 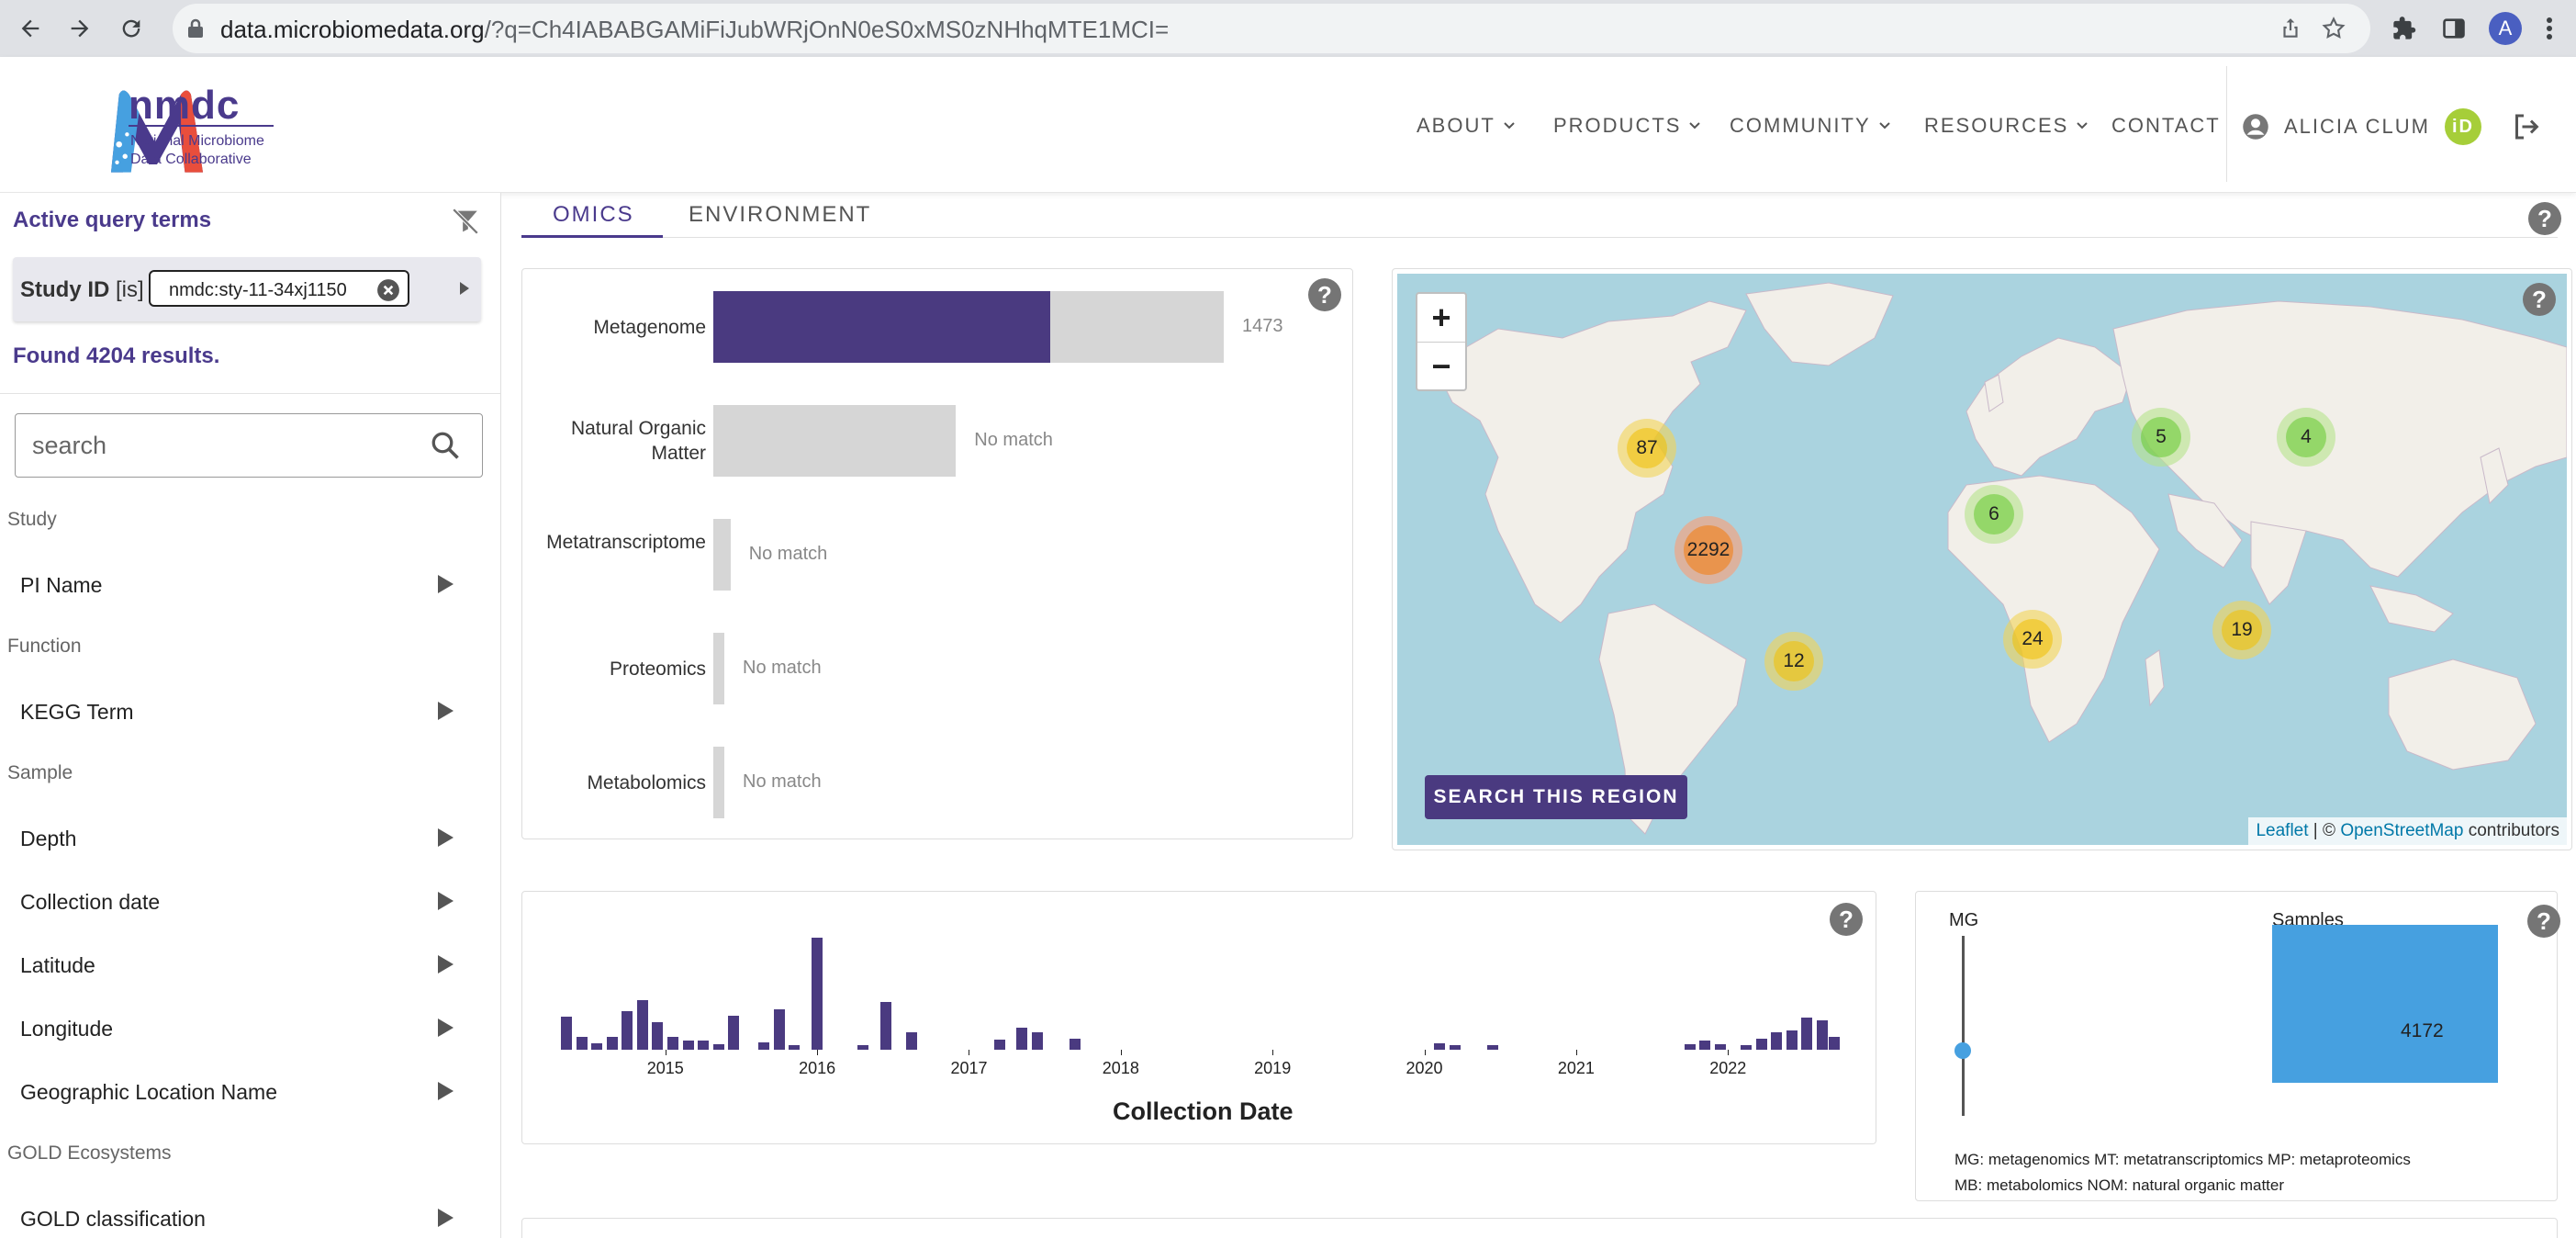 What do you see at coordinates (2282, 830) in the screenshot?
I see `leaflet-link: Leaflet` at bounding box center [2282, 830].